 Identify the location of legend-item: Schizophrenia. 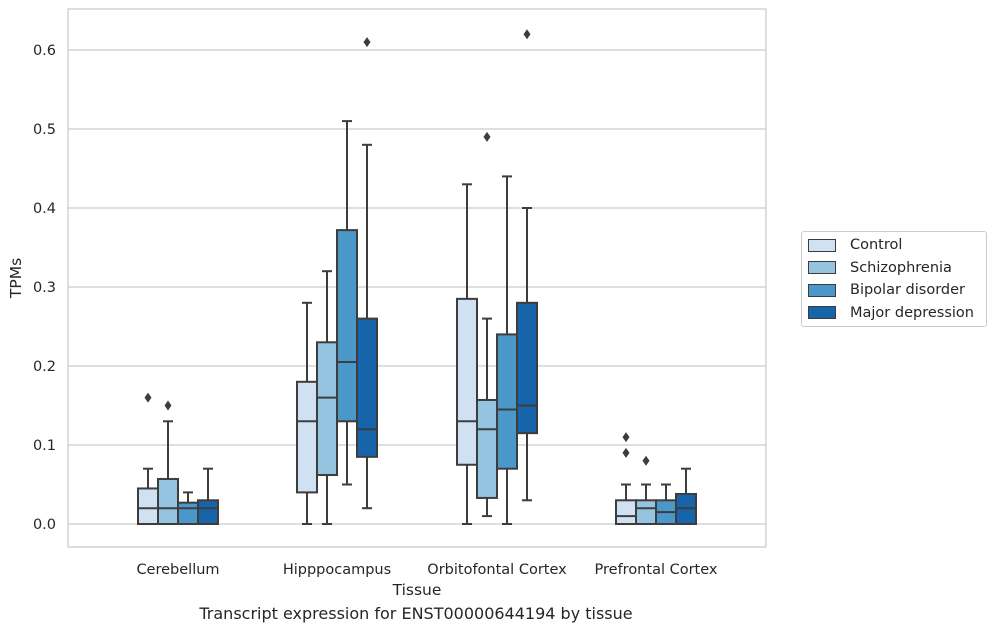
(880, 268).